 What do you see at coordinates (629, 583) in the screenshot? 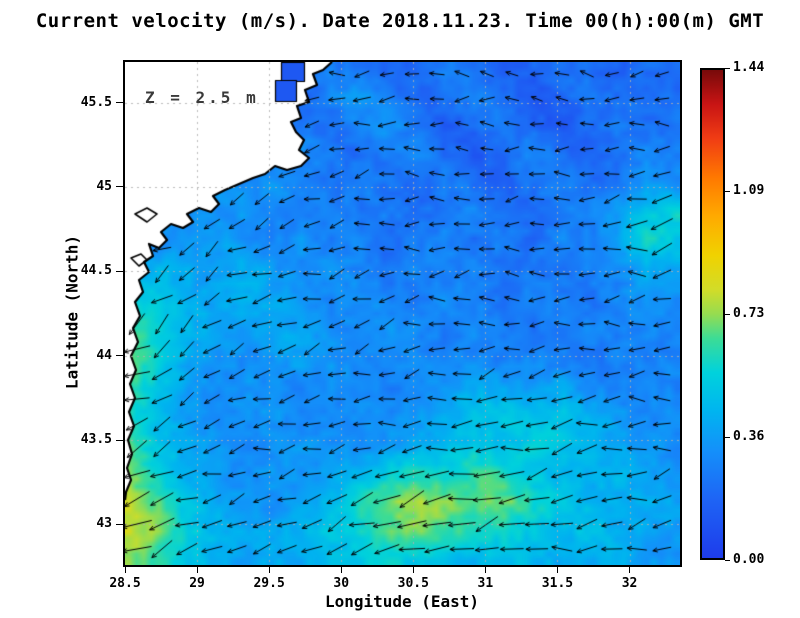
I see `x-tick-label: 32` at bounding box center [629, 583].